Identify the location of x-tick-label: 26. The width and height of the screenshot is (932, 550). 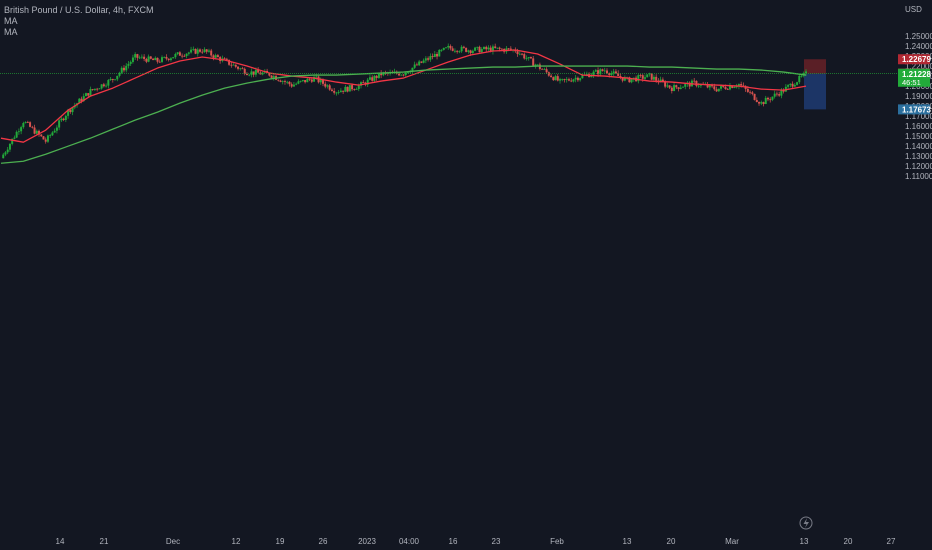
(323, 541).